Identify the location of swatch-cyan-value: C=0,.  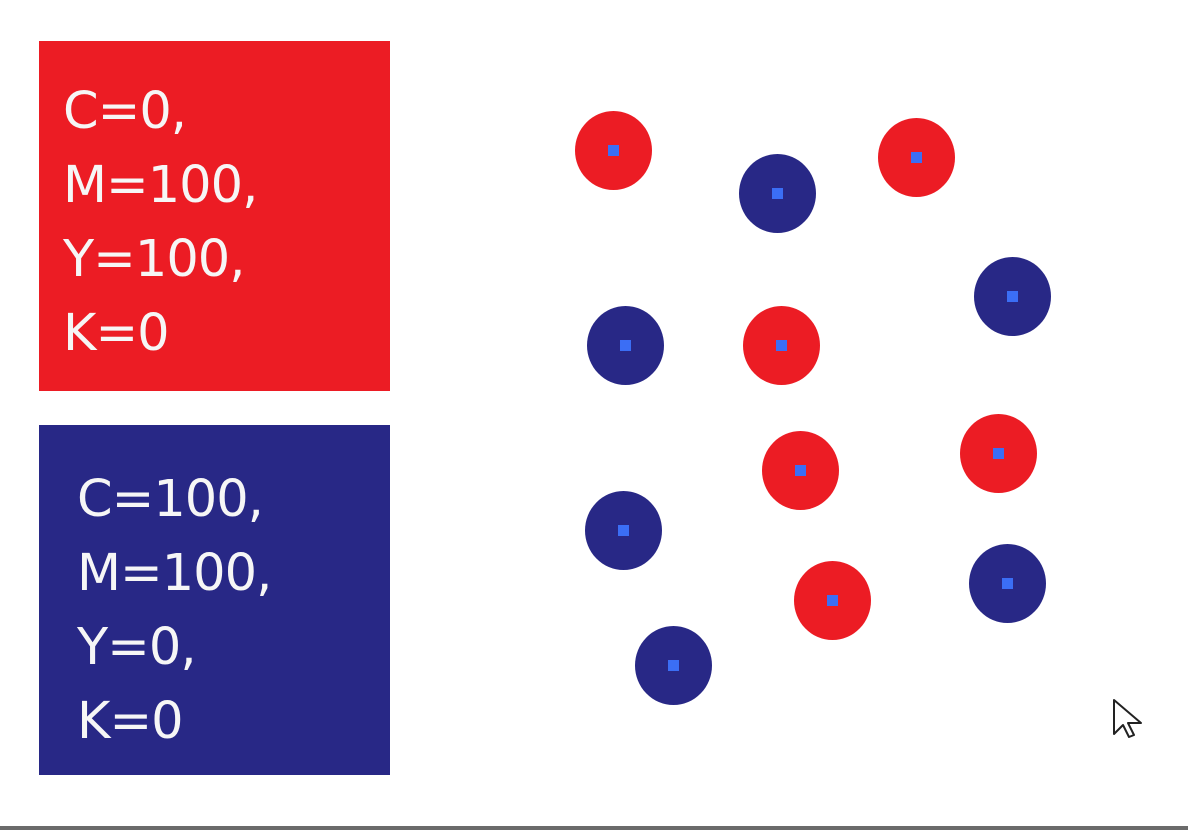
(125, 111).